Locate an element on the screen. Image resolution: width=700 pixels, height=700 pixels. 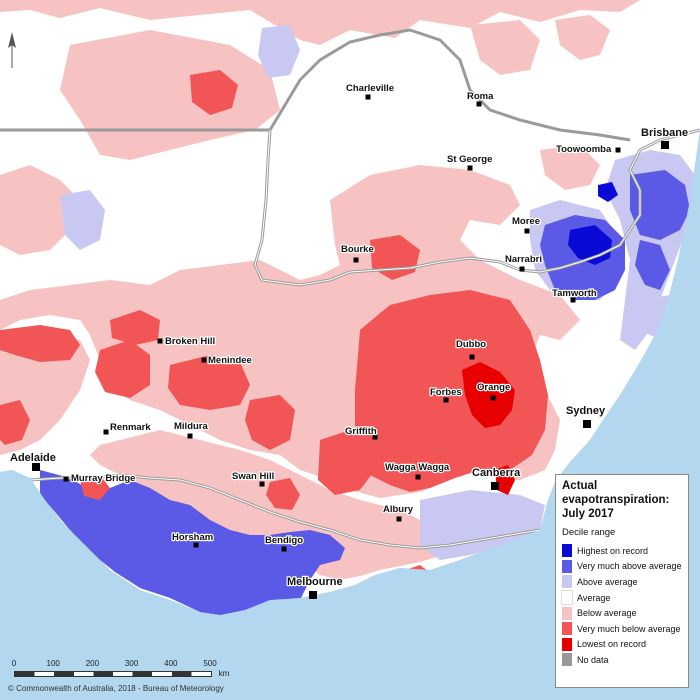
place-label: Renmark is located at coordinates (130, 427).